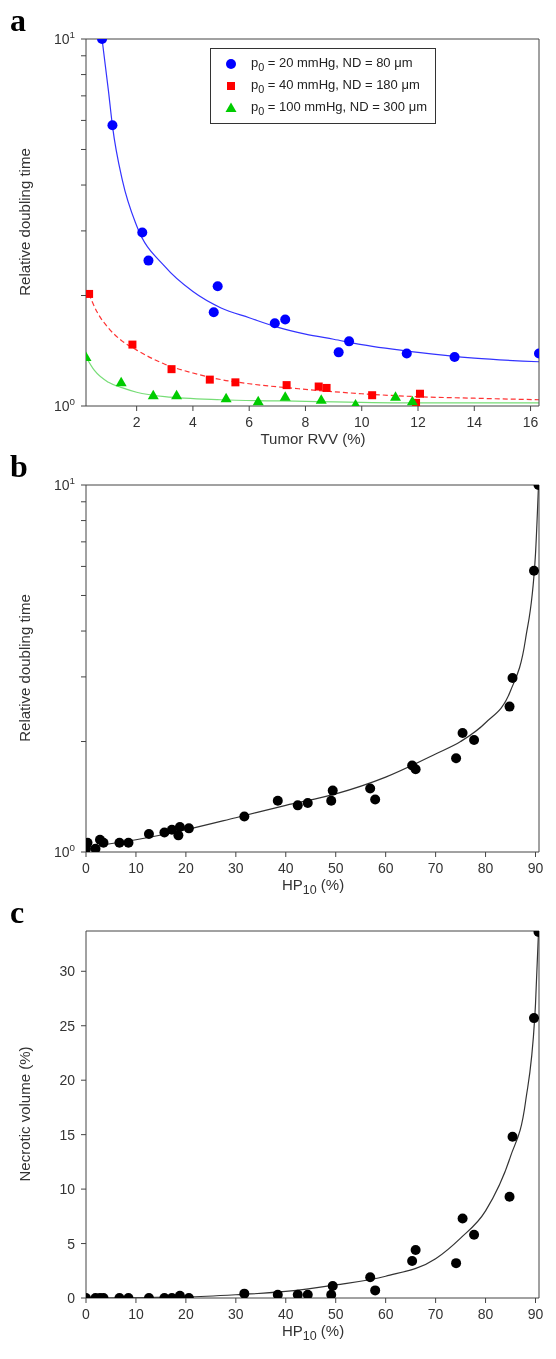 The height and width of the screenshot is (1359, 556). Describe the element at coordinates (18, 20) in the screenshot. I see `chart-title: a` at that location.